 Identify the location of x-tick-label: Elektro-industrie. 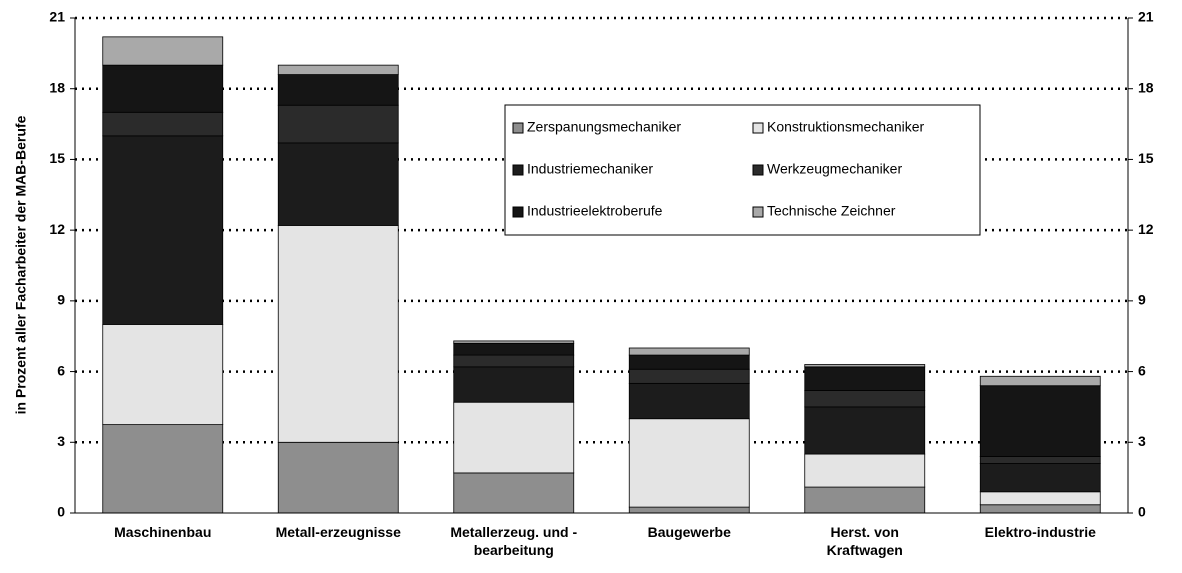
(1040, 532).